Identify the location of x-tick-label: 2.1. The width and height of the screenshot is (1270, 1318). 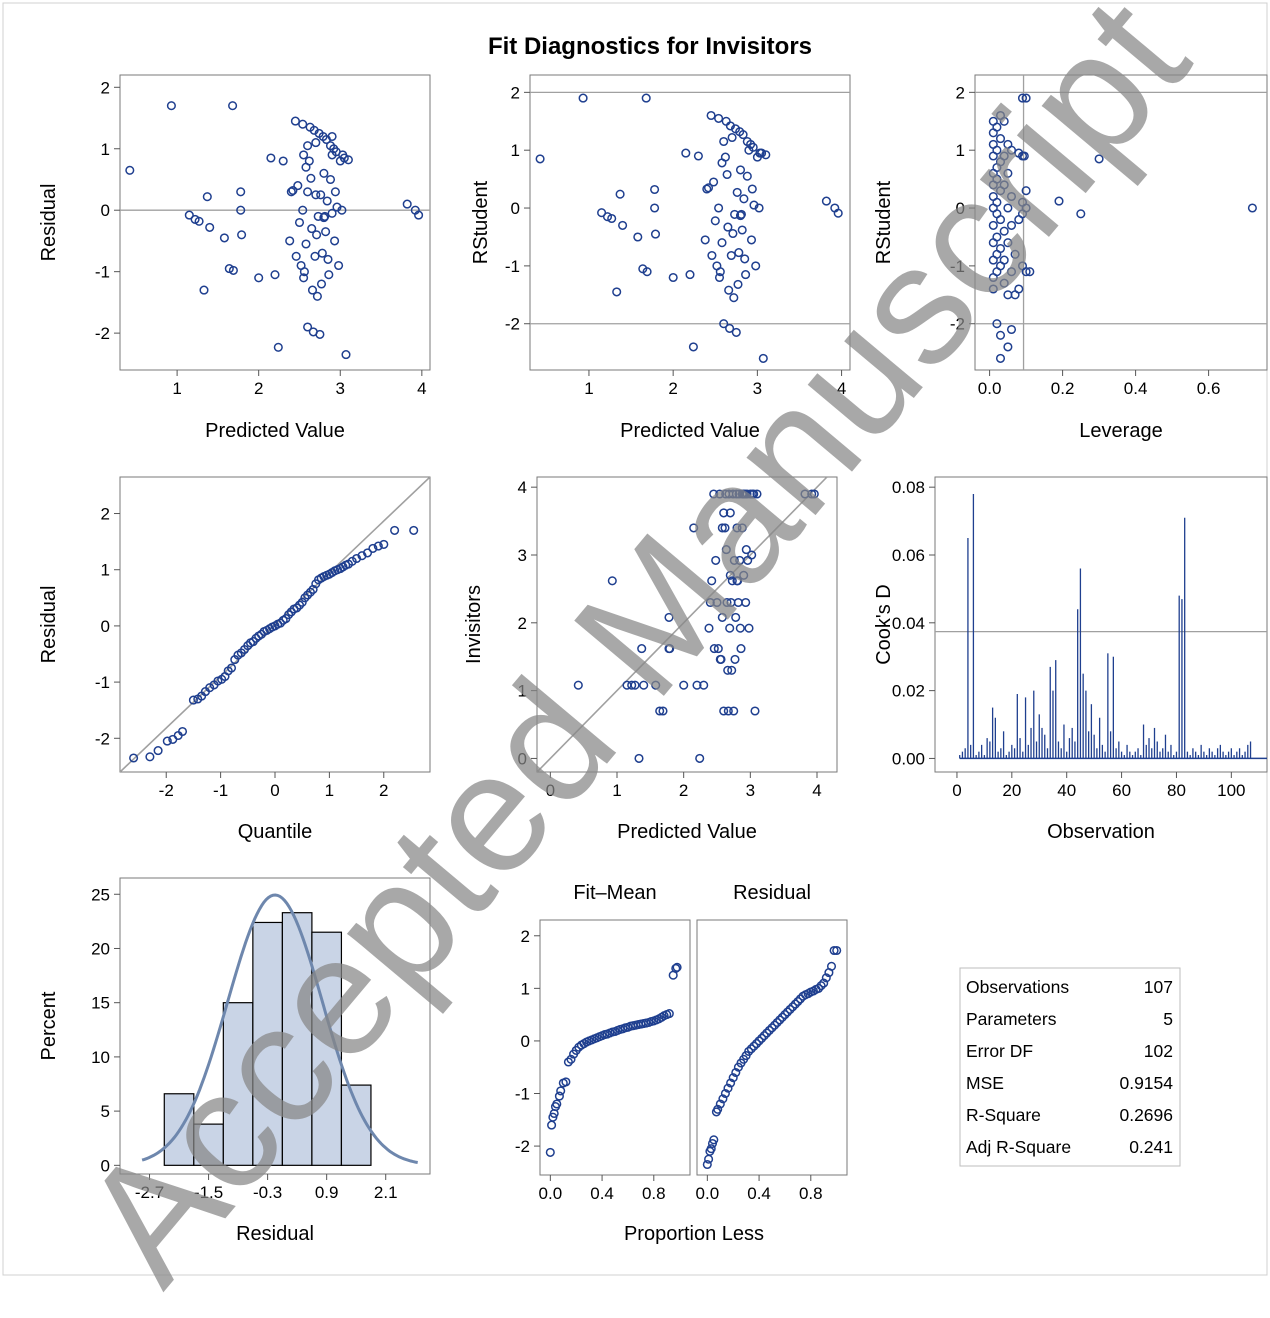
(386, 1192).